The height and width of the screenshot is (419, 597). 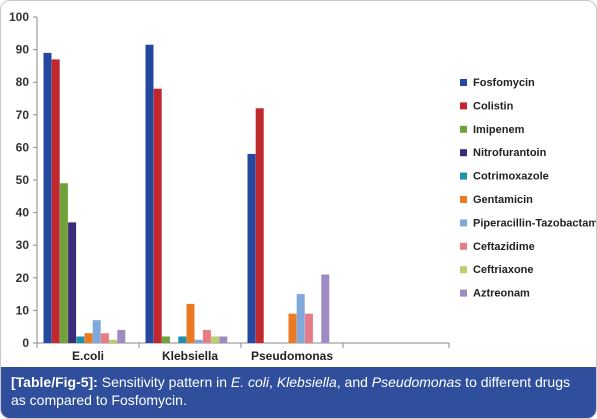 What do you see at coordinates (511, 177) in the screenshot?
I see `legend-label-cotrimoxazole: Cotrimoxazole` at bounding box center [511, 177].